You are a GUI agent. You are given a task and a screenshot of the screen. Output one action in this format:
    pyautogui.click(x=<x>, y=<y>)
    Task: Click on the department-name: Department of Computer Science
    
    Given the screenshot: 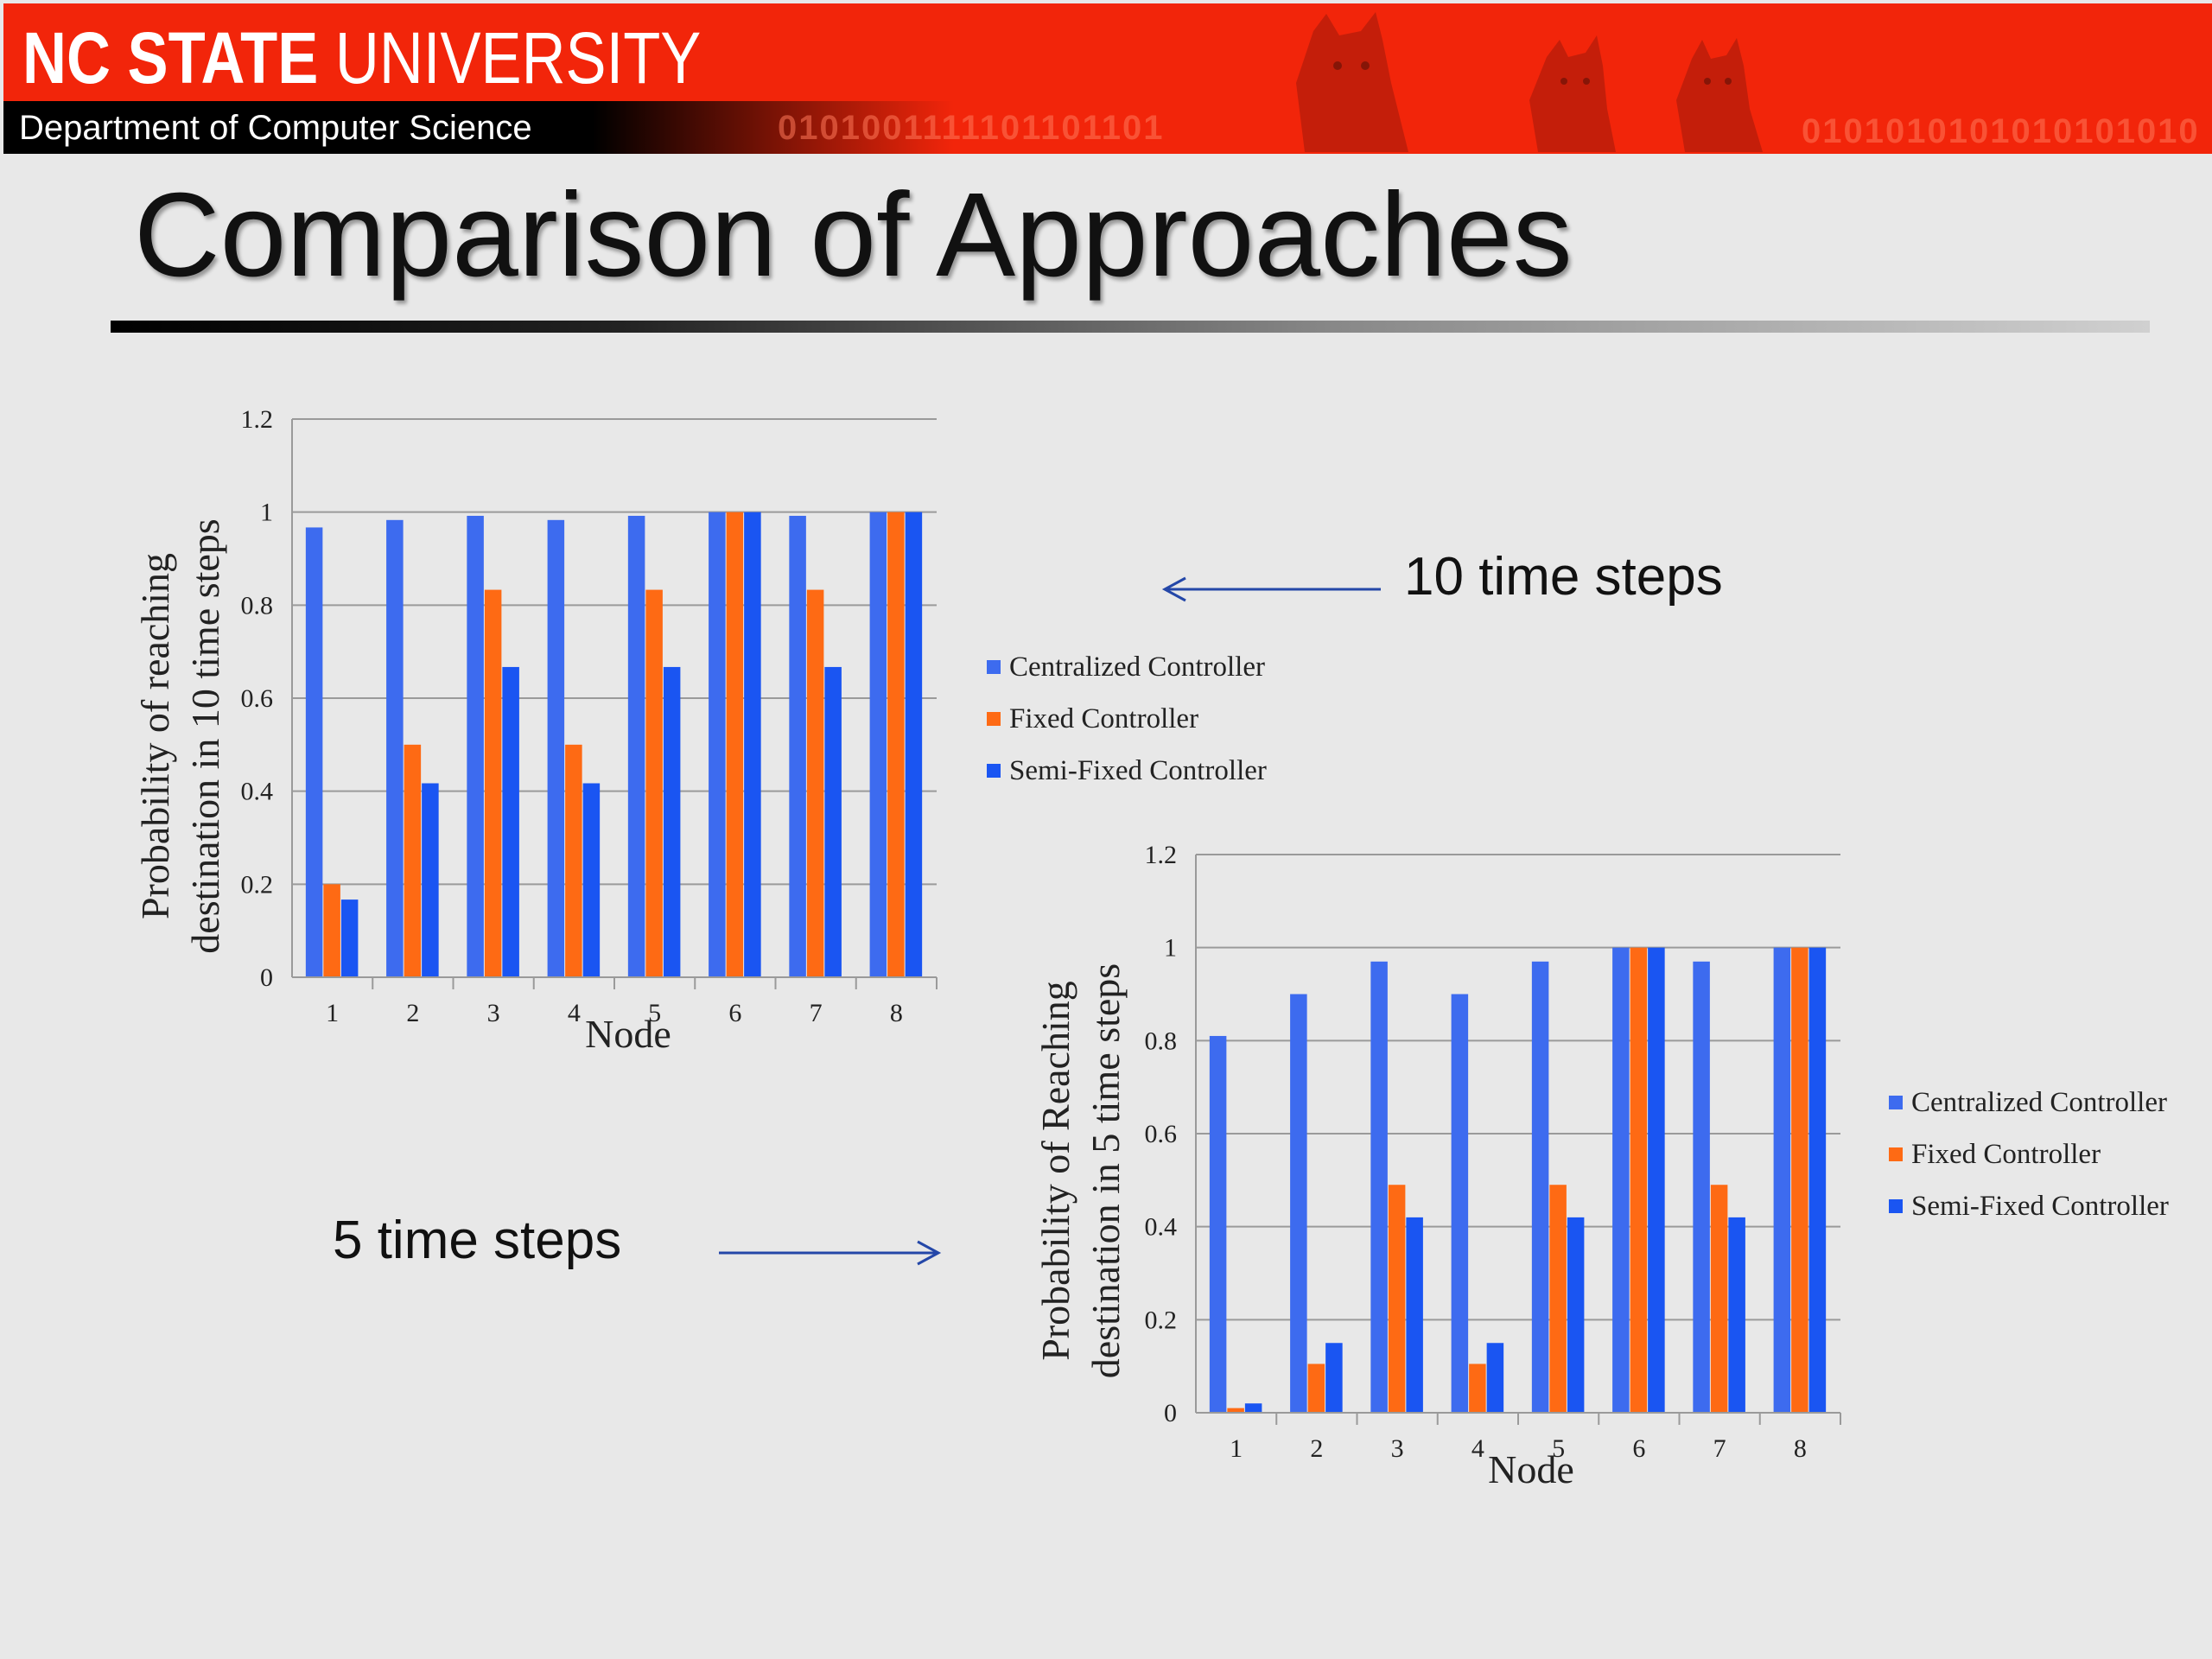 What is the action you would take?
    pyautogui.click(x=275, y=128)
    